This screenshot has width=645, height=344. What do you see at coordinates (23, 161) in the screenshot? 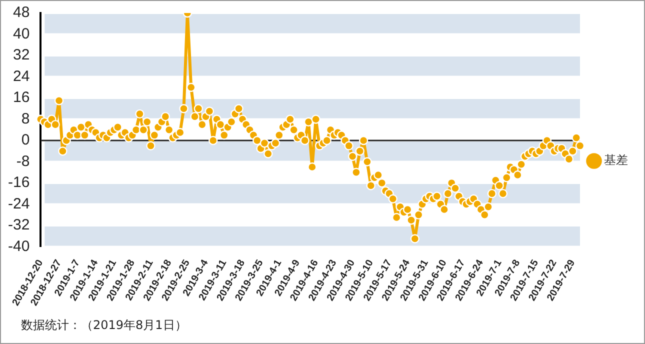
I see `y-tick-label: -8` at bounding box center [23, 161].